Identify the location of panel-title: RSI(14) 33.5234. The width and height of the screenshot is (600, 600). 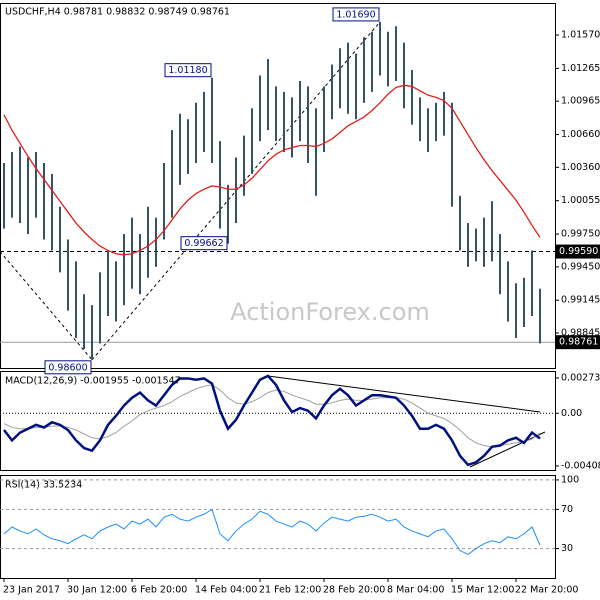
(43, 485).